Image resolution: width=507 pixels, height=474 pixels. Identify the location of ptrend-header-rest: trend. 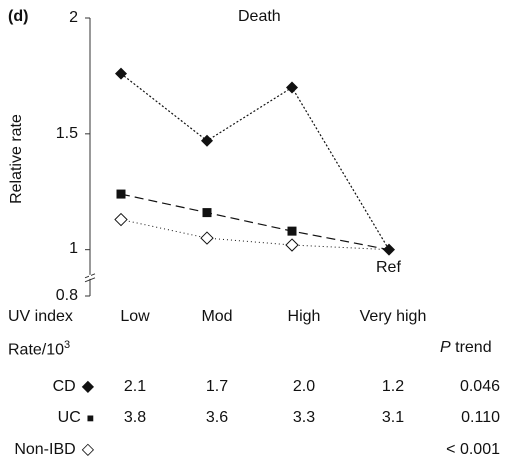
(471, 347).